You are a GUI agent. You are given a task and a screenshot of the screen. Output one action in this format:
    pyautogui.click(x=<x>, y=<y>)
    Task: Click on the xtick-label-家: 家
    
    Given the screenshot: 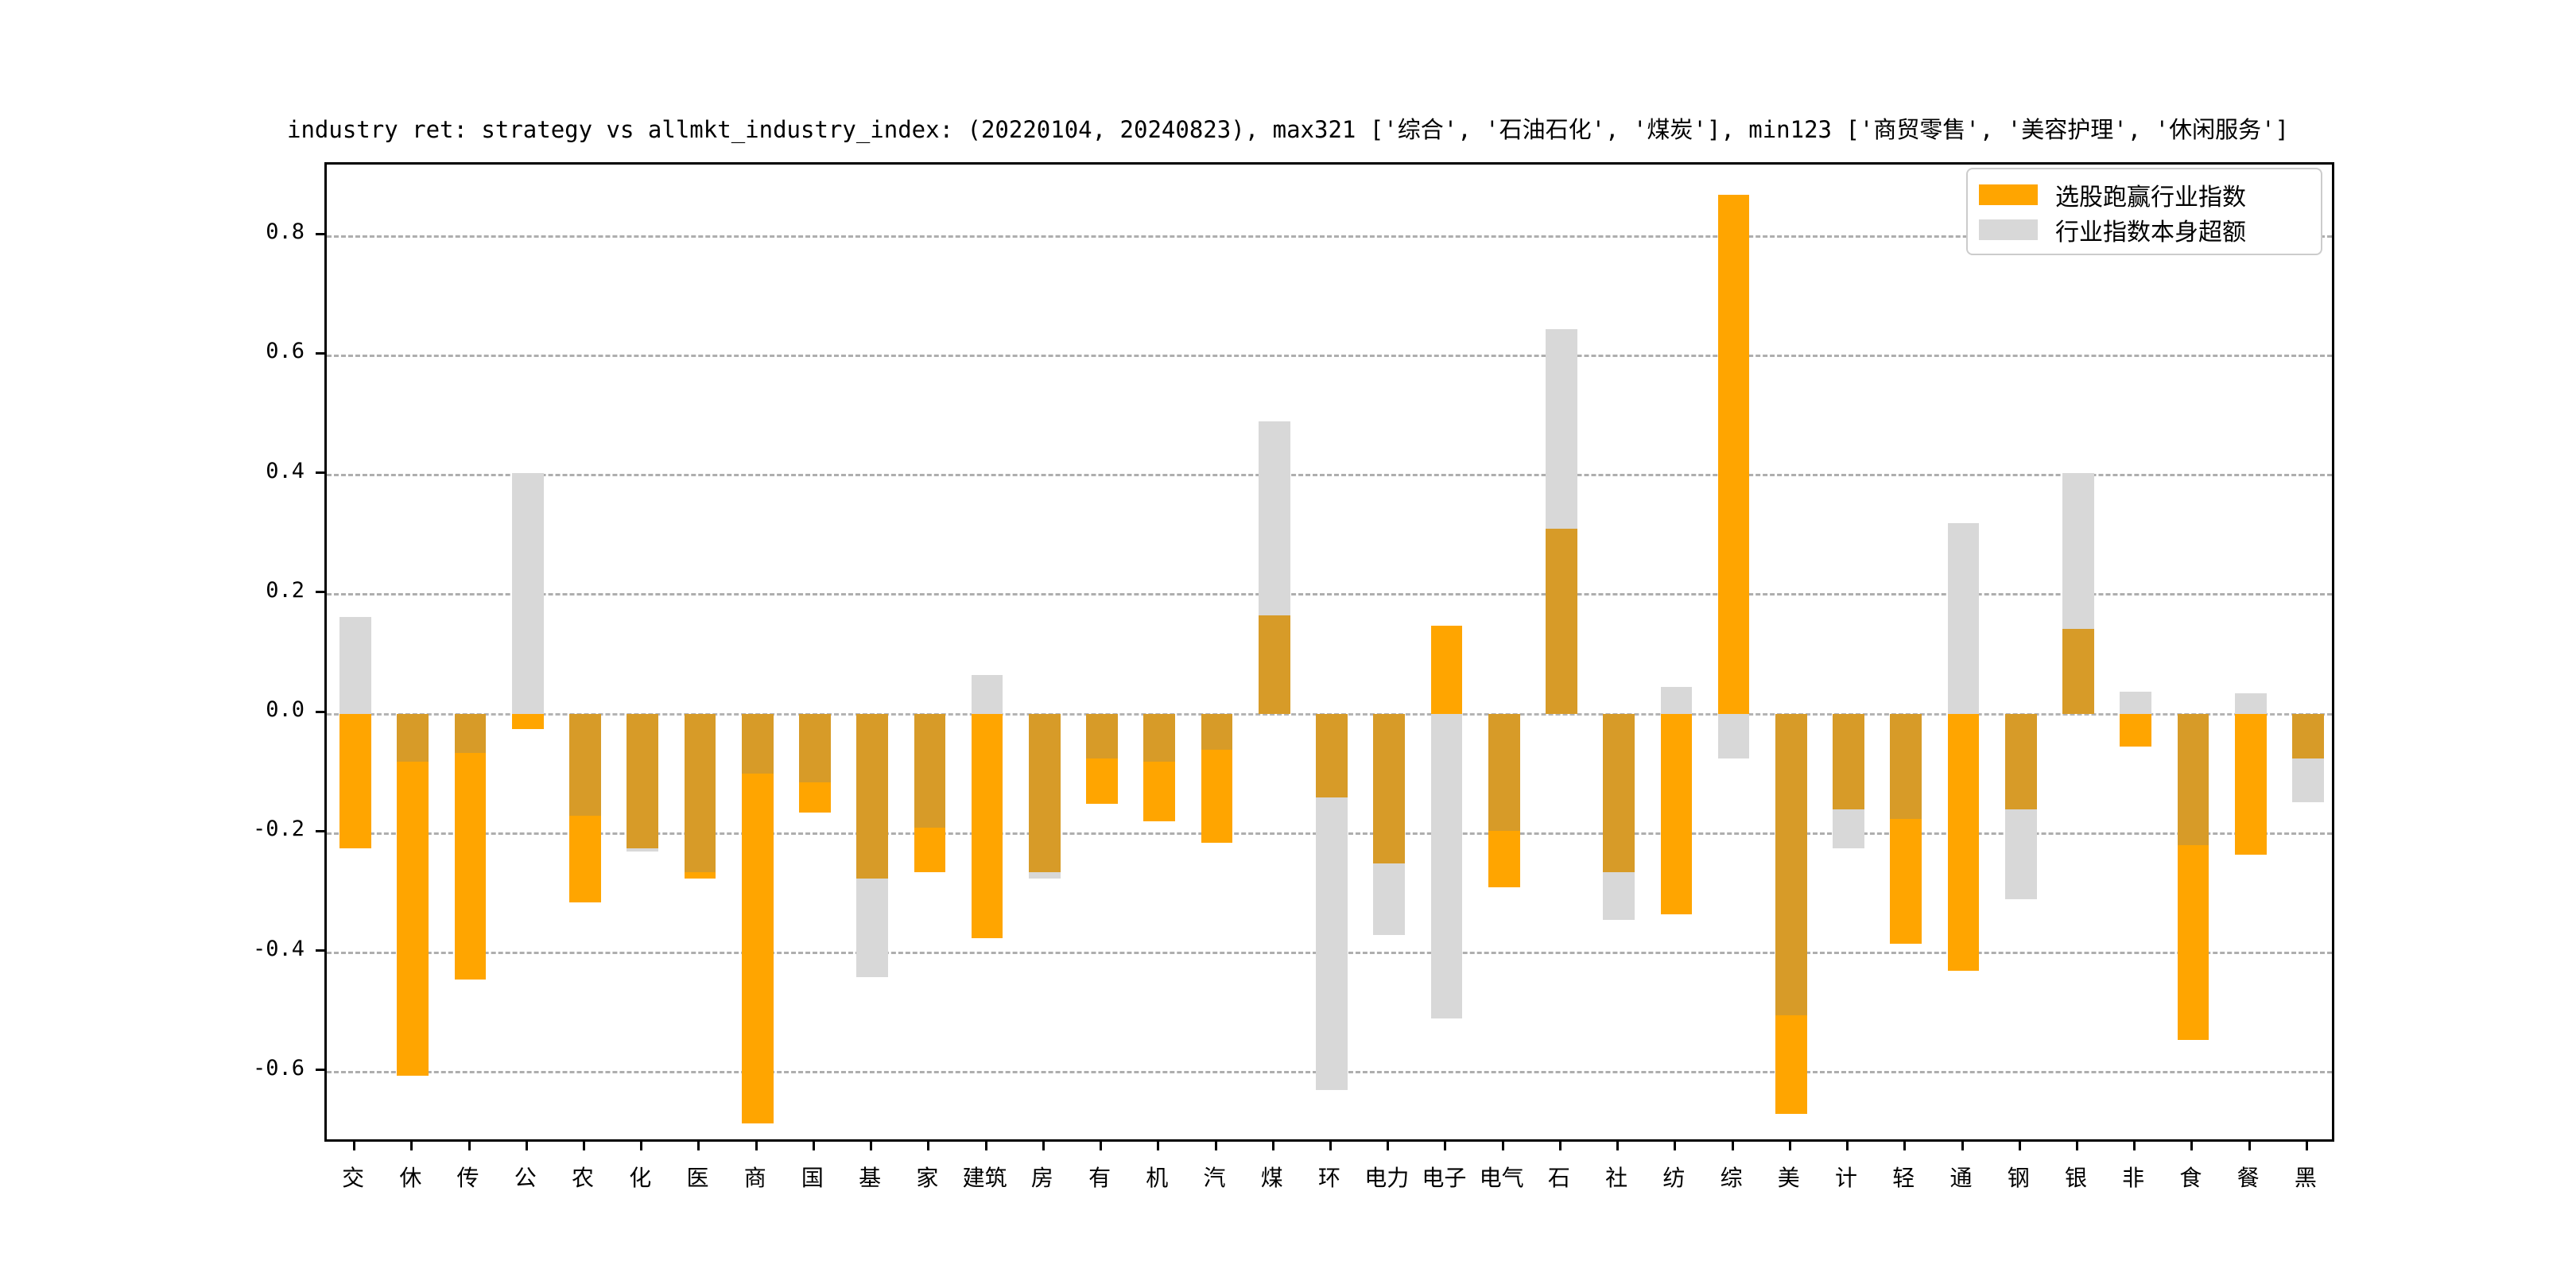 What is the action you would take?
    pyautogui.click(x=927, y=1178)
    